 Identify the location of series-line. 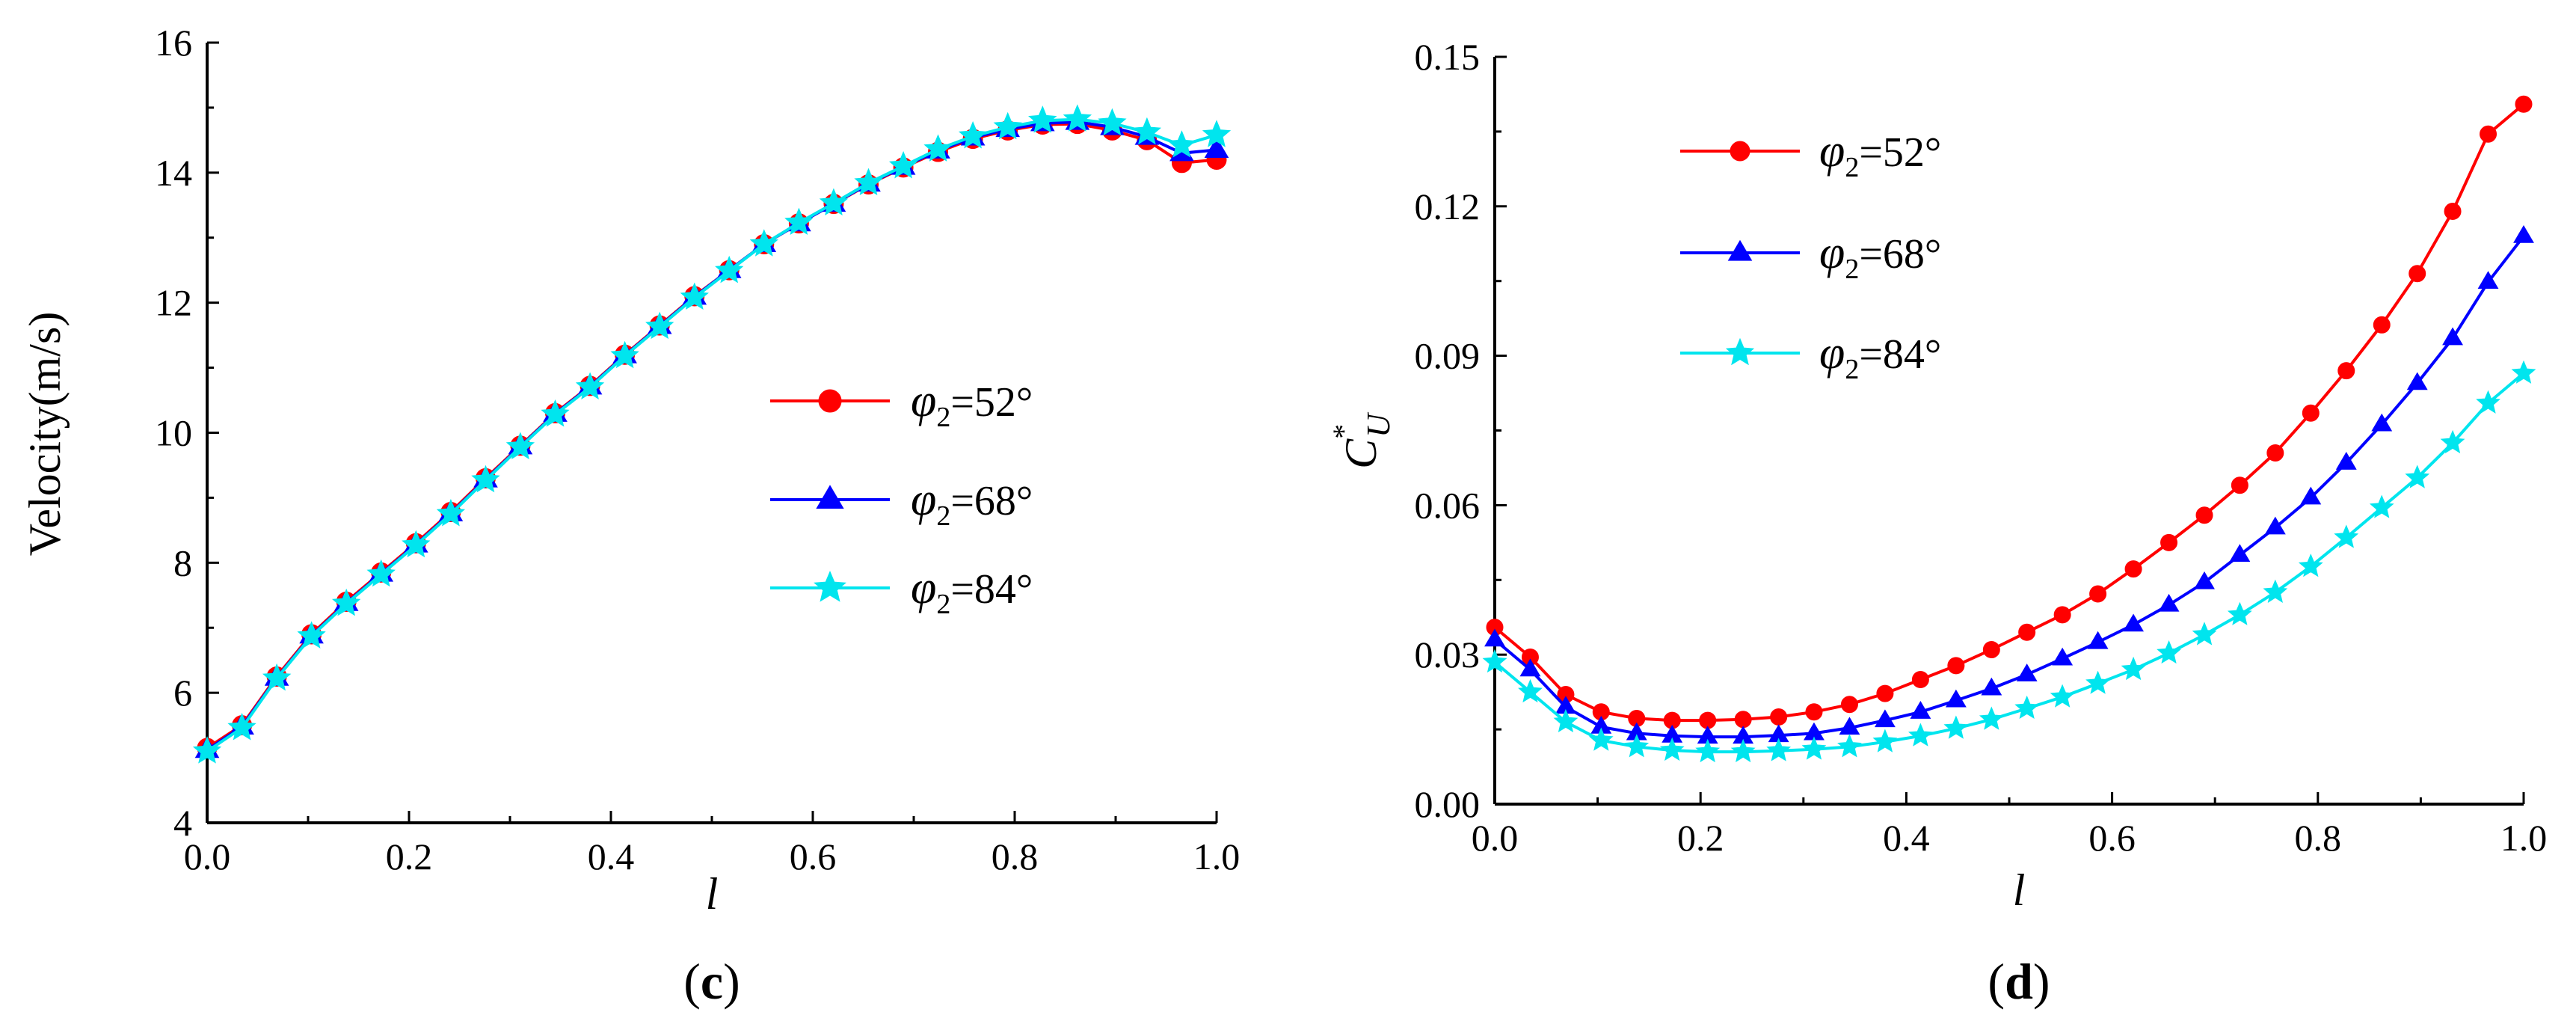
(2009, 563).